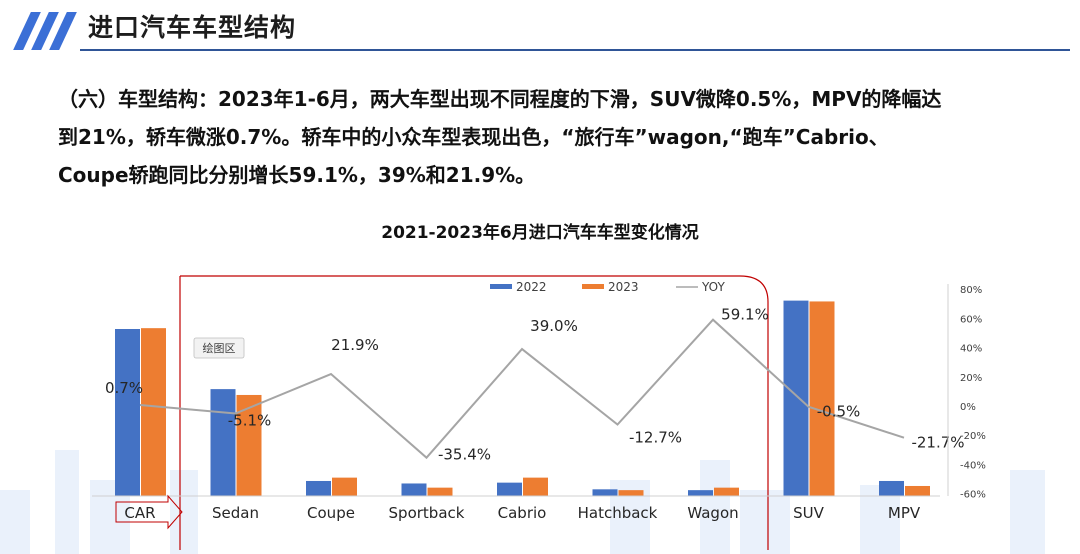 This screenshot has height=554, width=1080. I want to click on yoy-data-label: 39.0%, so click(554, 326).